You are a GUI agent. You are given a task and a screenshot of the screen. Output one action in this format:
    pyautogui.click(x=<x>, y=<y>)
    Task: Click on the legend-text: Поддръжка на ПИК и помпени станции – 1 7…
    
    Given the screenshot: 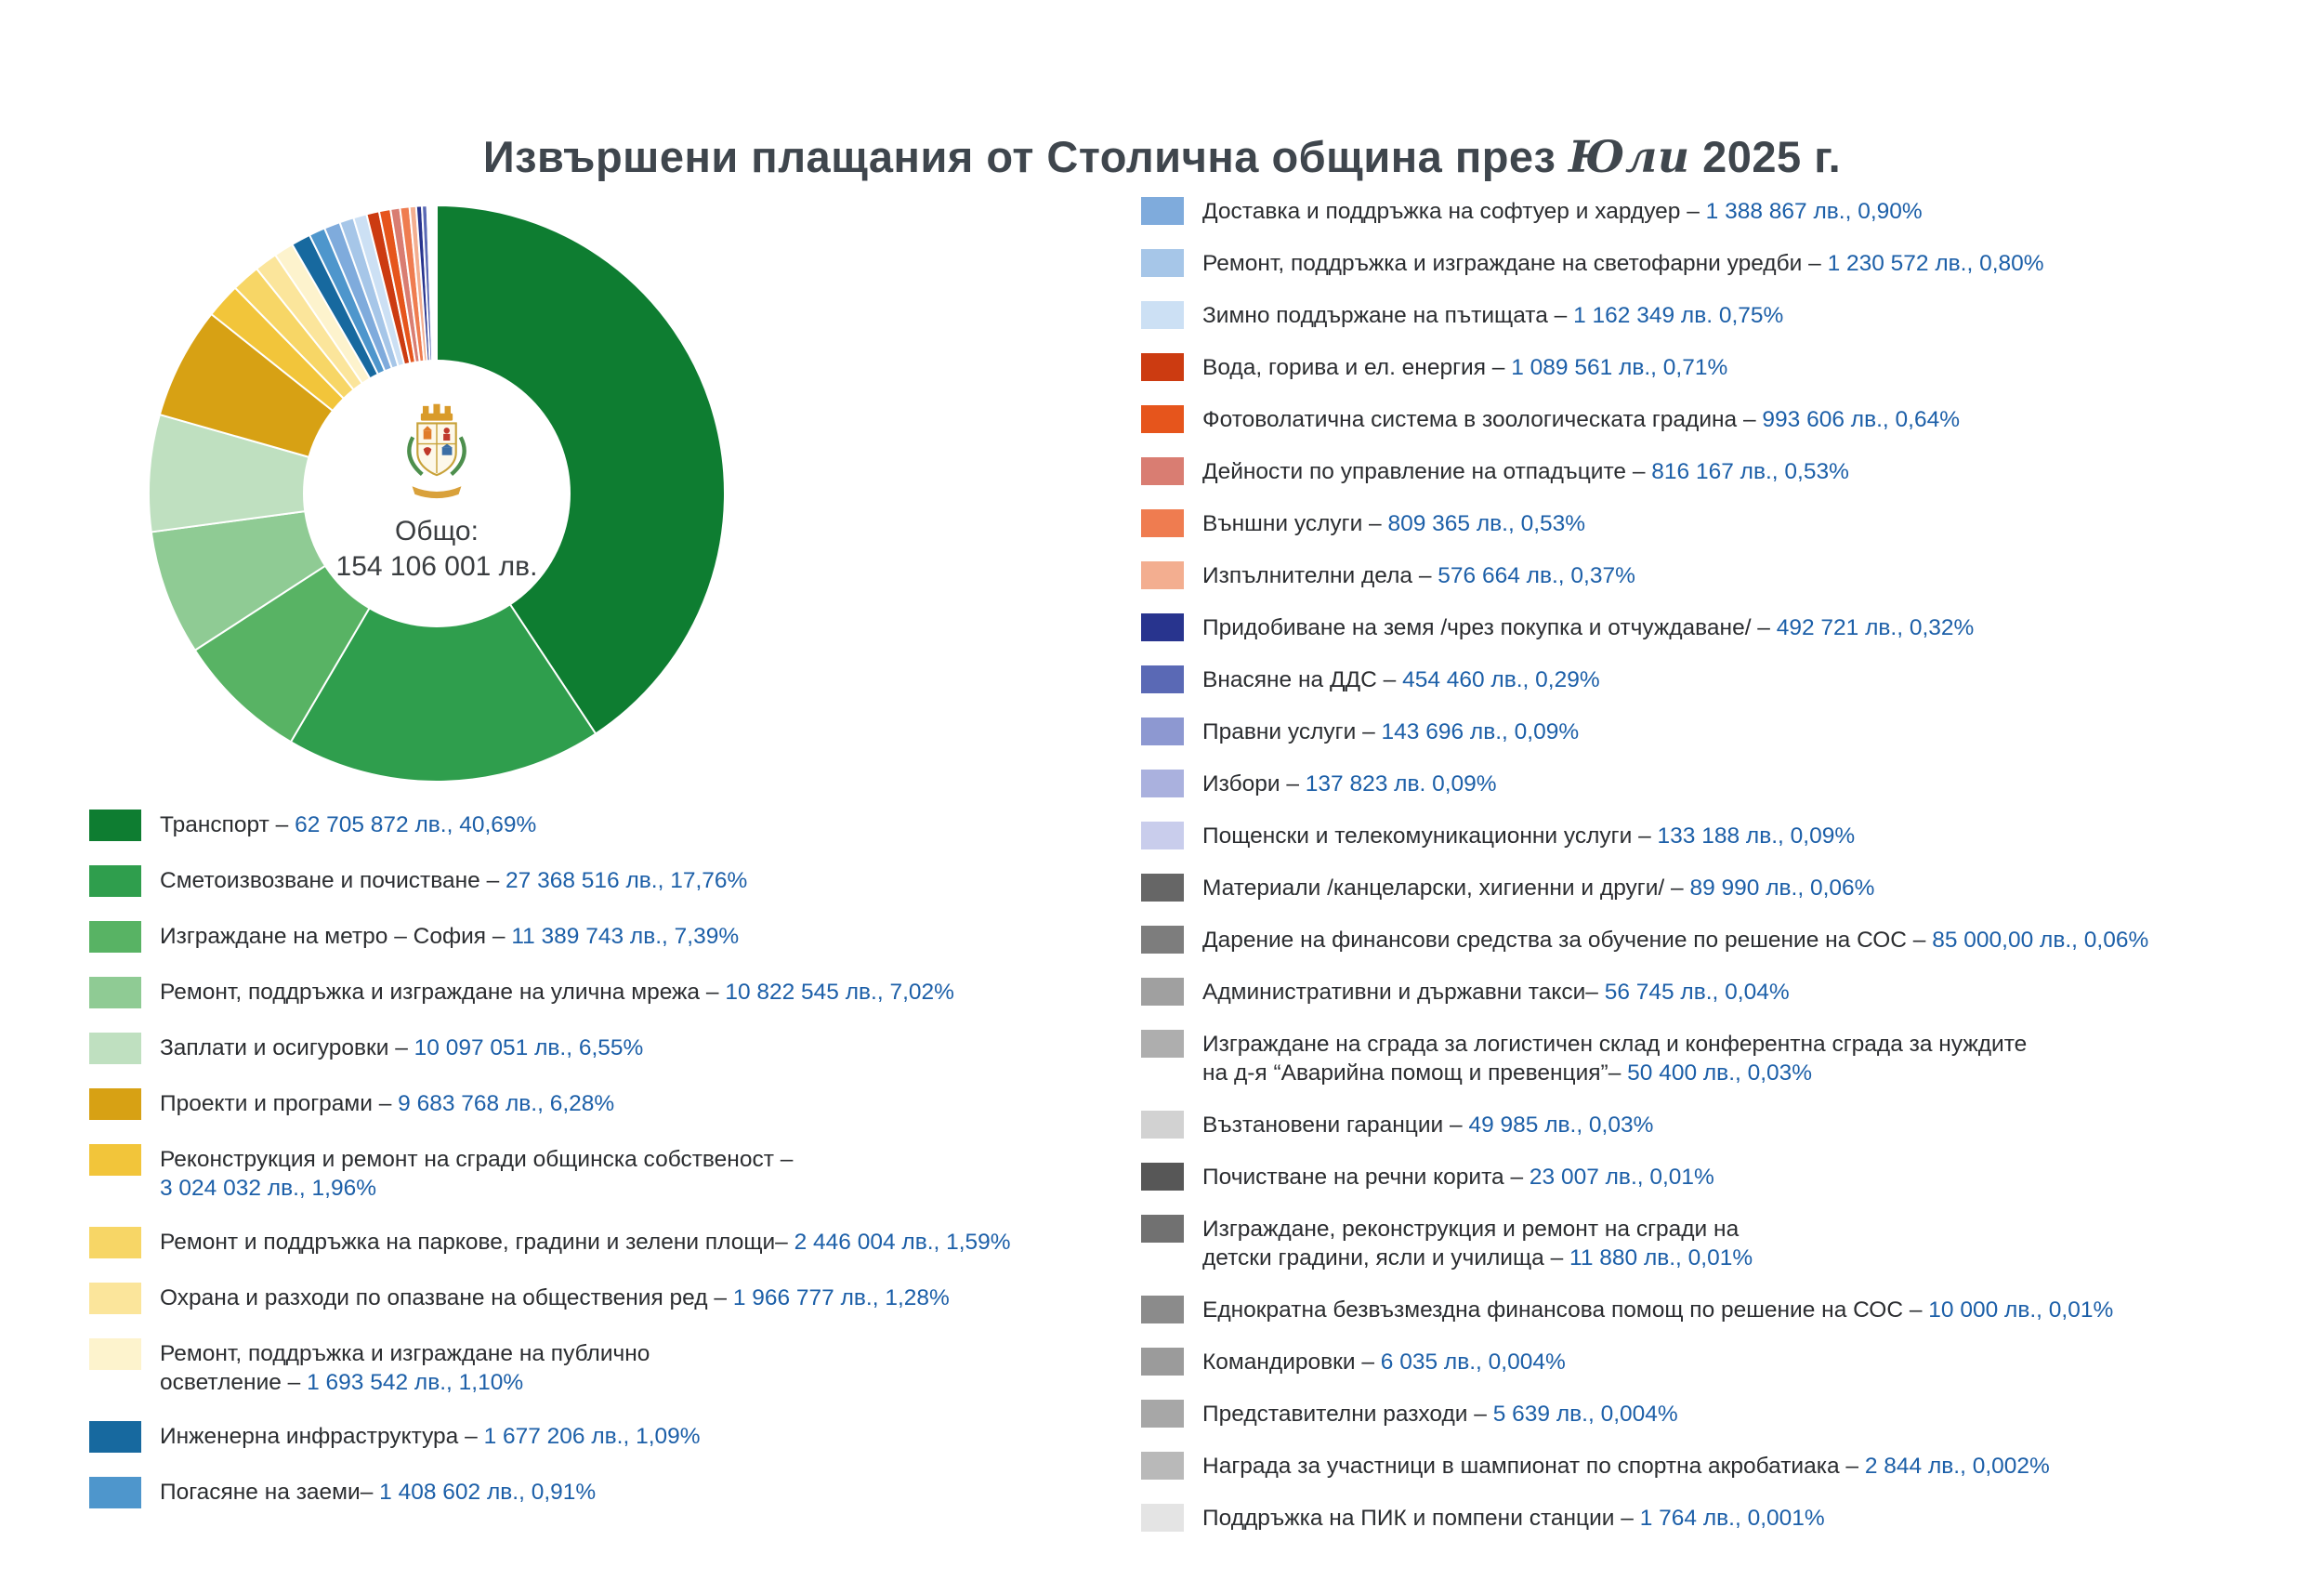 What is the action you would take?
    pyautogui.click(x=1513, y=1518)
    